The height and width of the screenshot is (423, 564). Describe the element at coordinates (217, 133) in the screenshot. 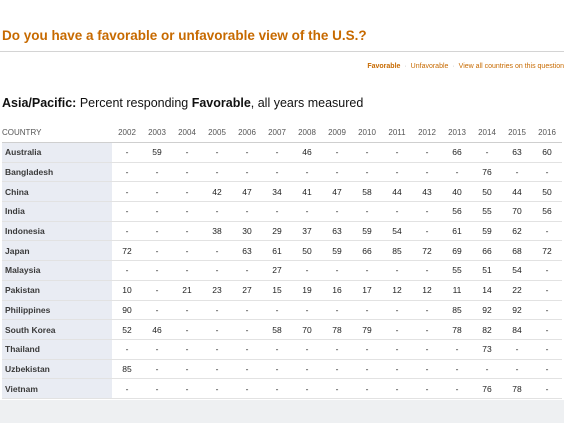

I see `column-header-year: 2005` at that location.